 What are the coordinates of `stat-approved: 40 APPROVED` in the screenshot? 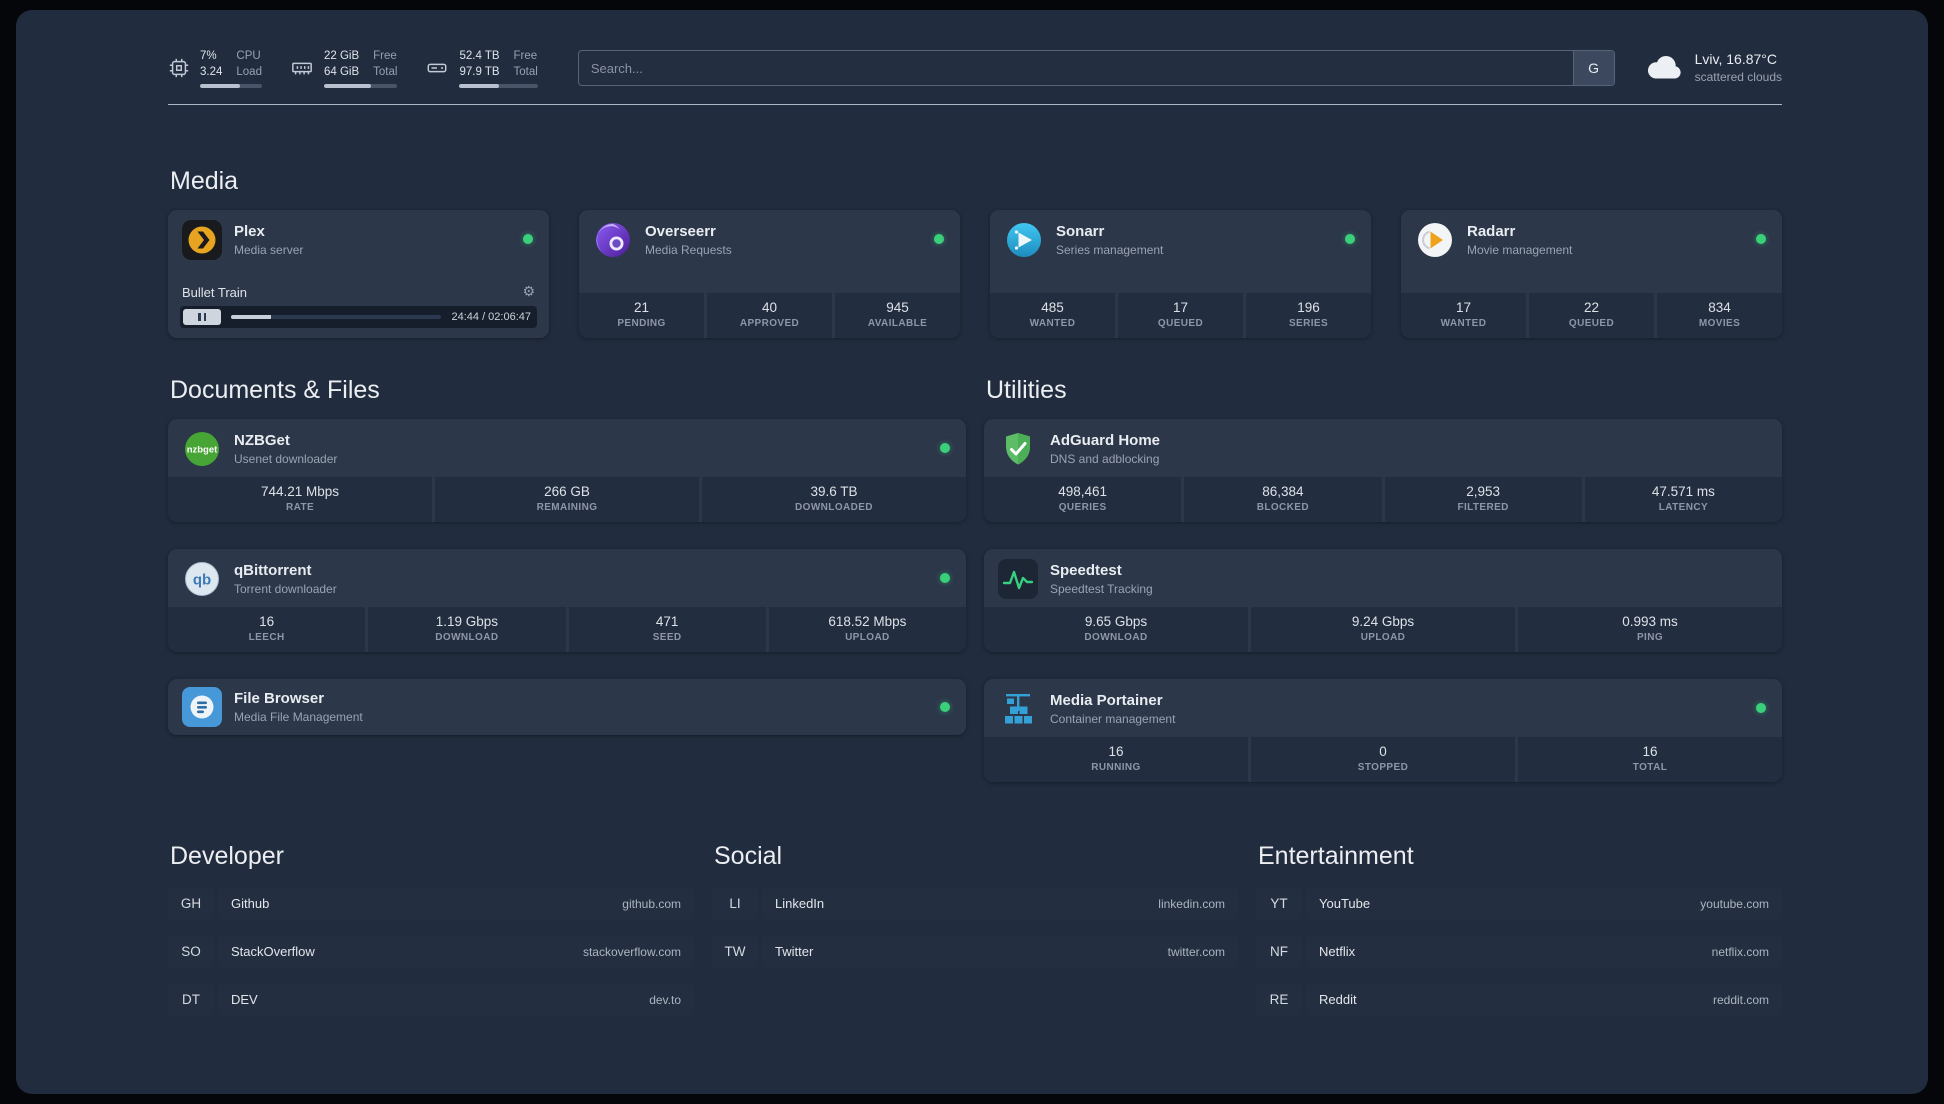 It's located at (769, 315).